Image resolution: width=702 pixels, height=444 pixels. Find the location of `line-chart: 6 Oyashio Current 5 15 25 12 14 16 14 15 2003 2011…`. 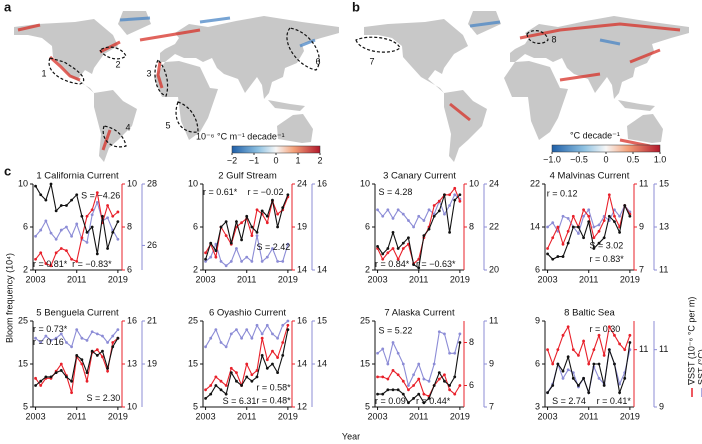

line-chart: 6 Oyashio Current 5 15 25 12 14 16 14 15 2003 2011… is located at coordinates (257, 365).